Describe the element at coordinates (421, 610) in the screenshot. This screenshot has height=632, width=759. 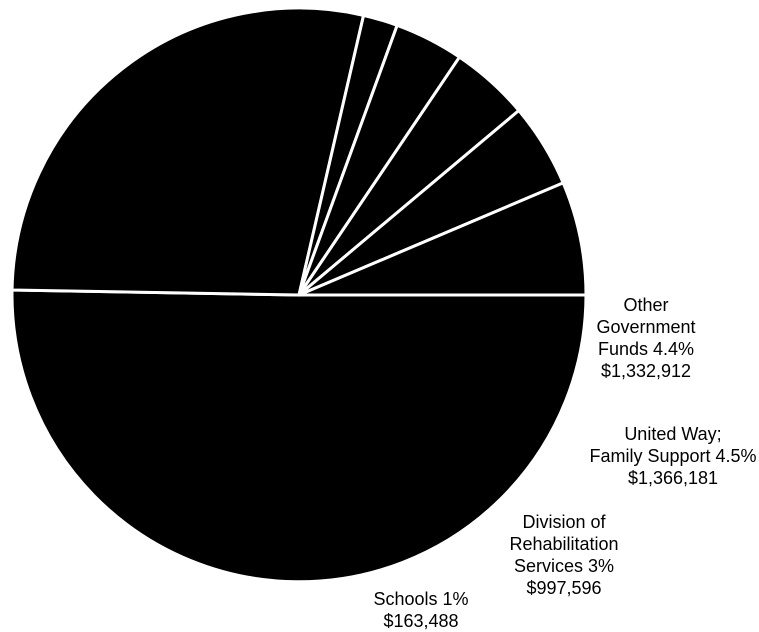
I see `label-schools: Schools 1% $163,488` at that location.